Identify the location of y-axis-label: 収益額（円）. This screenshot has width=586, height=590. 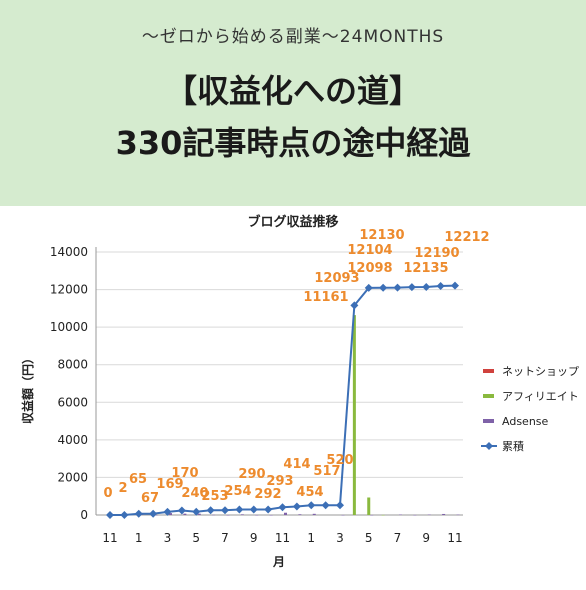
(27, 388).